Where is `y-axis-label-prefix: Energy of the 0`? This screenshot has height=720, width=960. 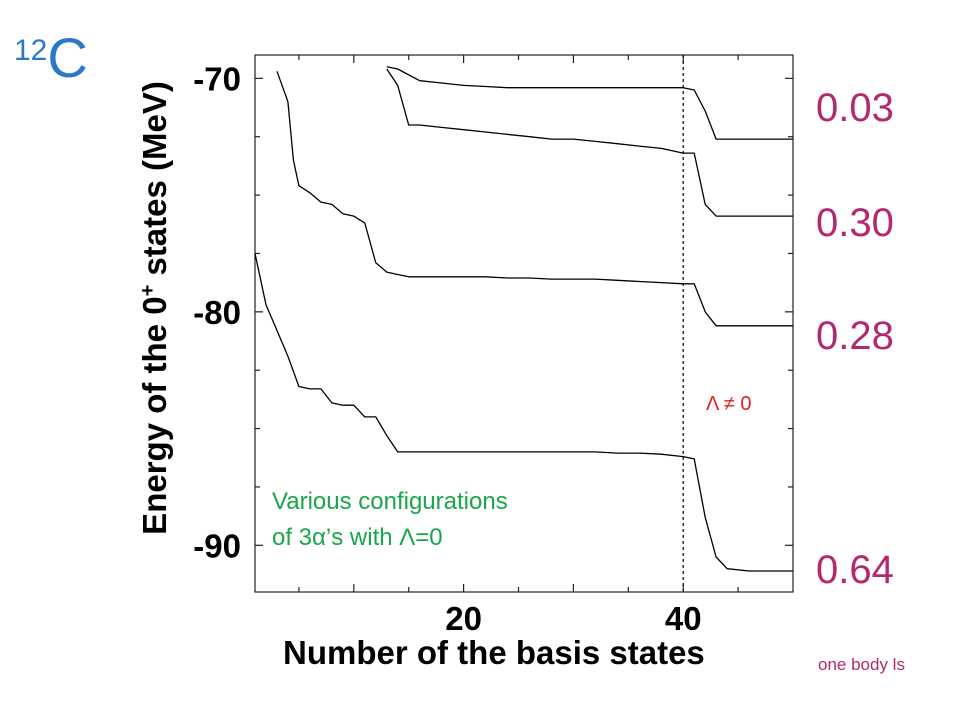 y-axis-label-prefix: Energy of the 0 is located at coordinates (154, 415).